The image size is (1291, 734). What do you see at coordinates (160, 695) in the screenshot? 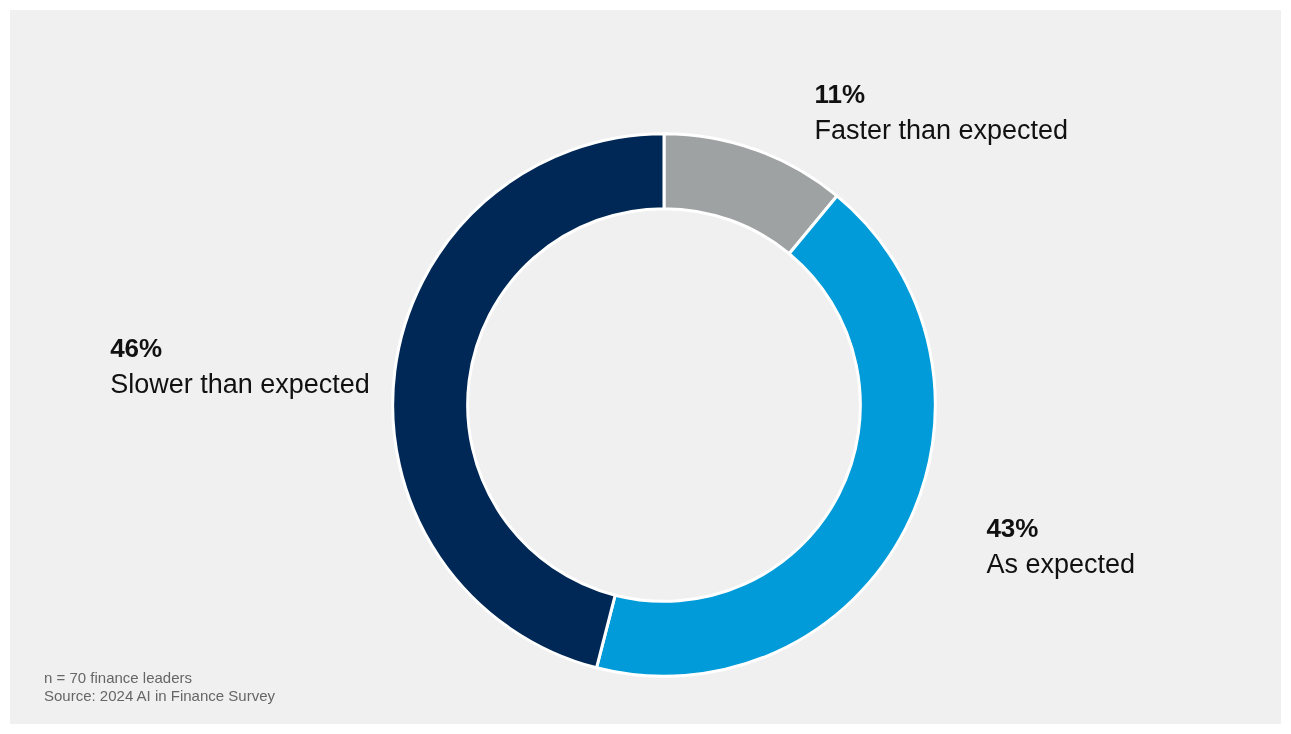
I see `source-note: Source: 2024 AI in Finance Survey` at bounding box center [160, 695].